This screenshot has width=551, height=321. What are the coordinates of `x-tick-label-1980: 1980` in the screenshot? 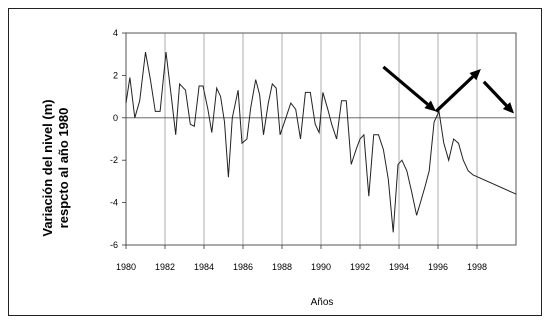 It's located at (126, 267).